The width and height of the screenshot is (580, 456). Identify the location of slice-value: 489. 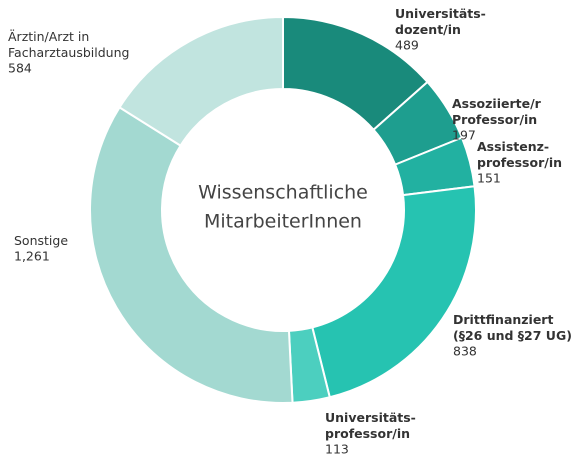
(407, 45).